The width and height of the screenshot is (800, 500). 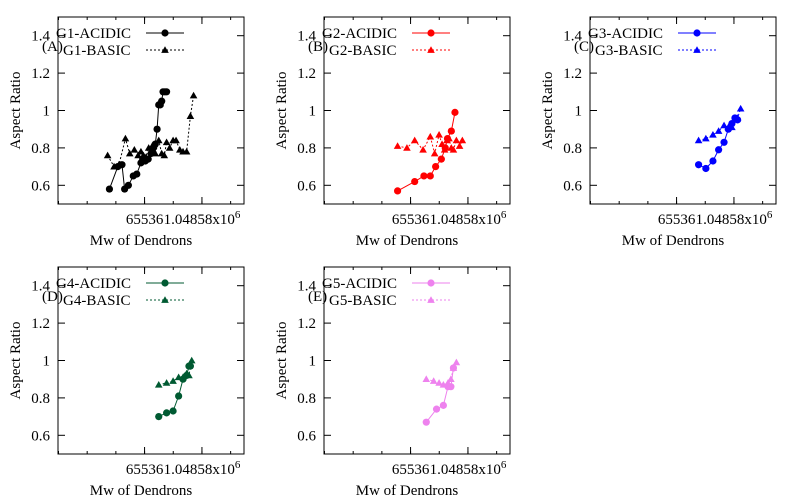 What do you see at coordinates (306, 436) in the screenshot?
I see `y-tick-label: 0.6` at bounding box center [306, 436].